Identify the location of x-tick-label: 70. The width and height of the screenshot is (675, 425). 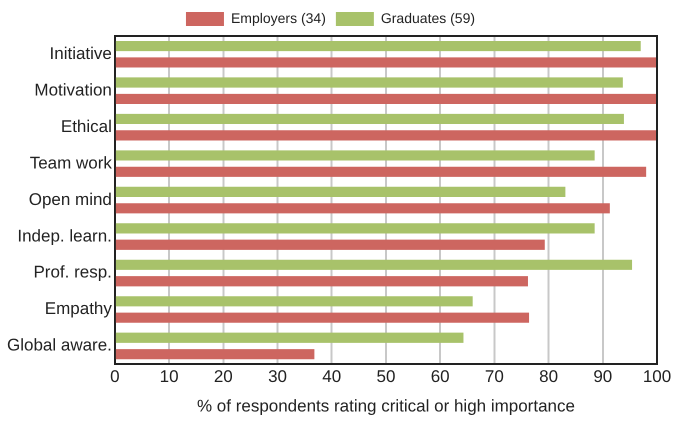
(494, 376).